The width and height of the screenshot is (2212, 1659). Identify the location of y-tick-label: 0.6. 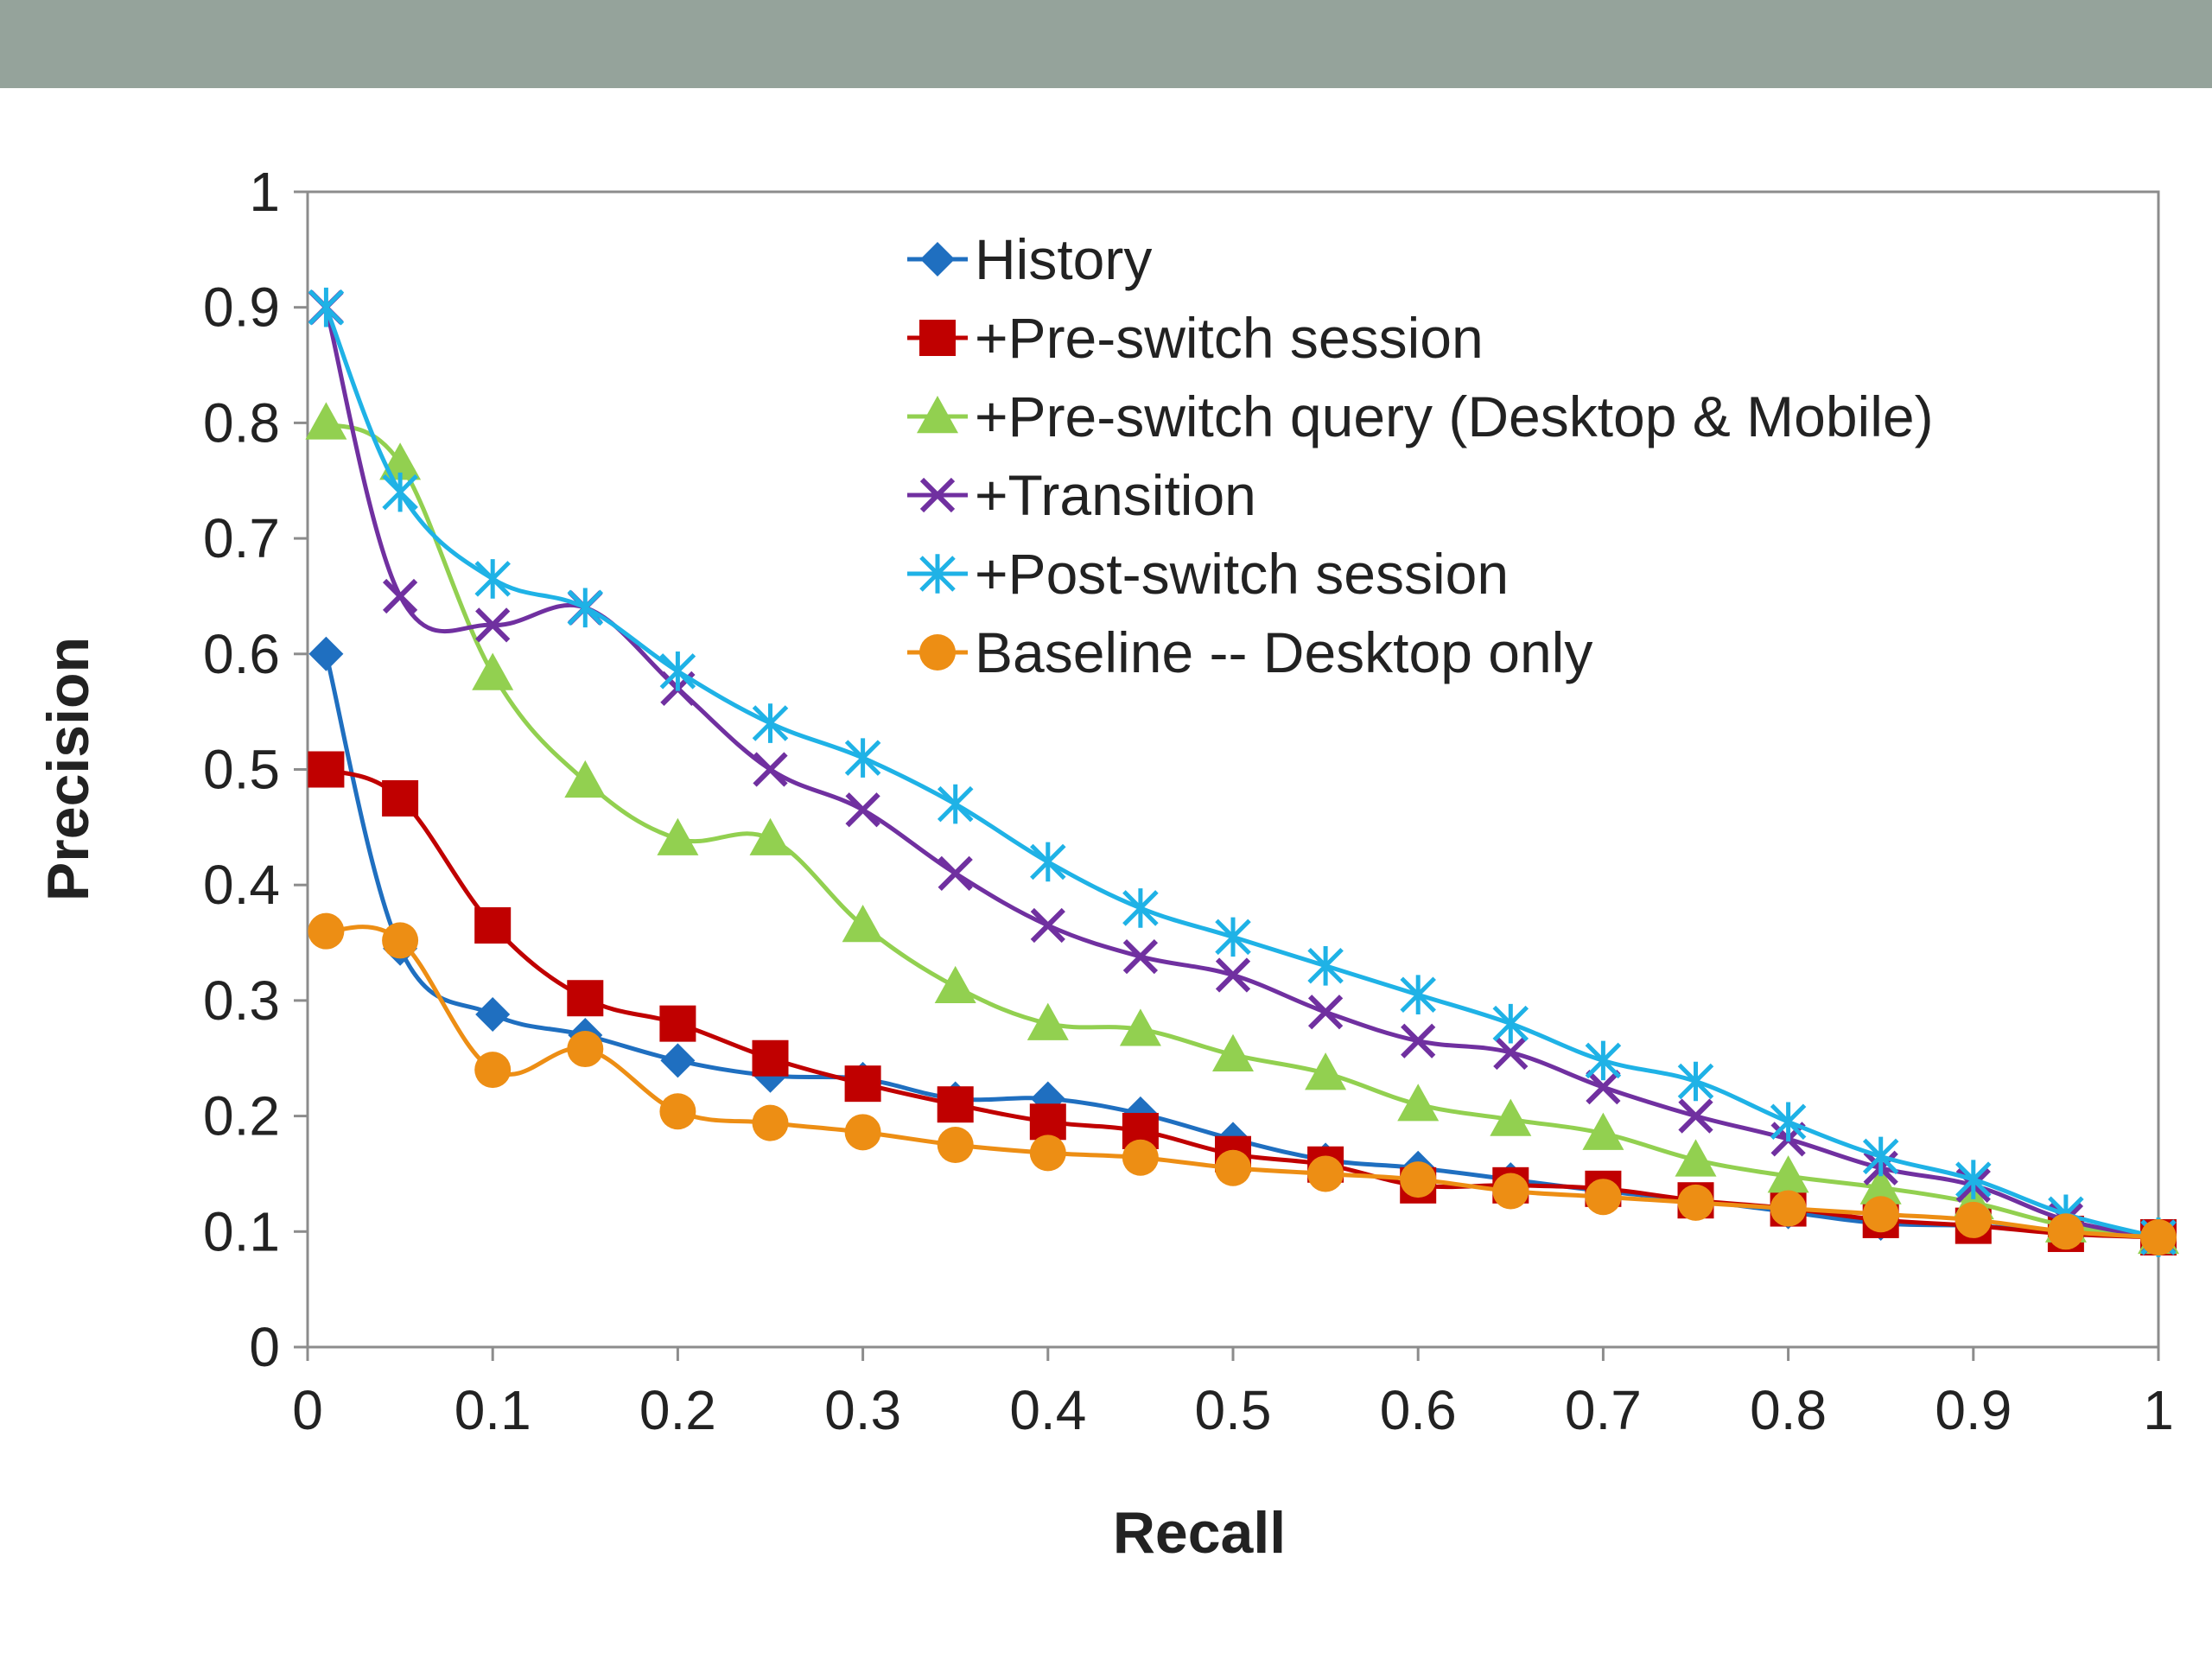
(241, 654).